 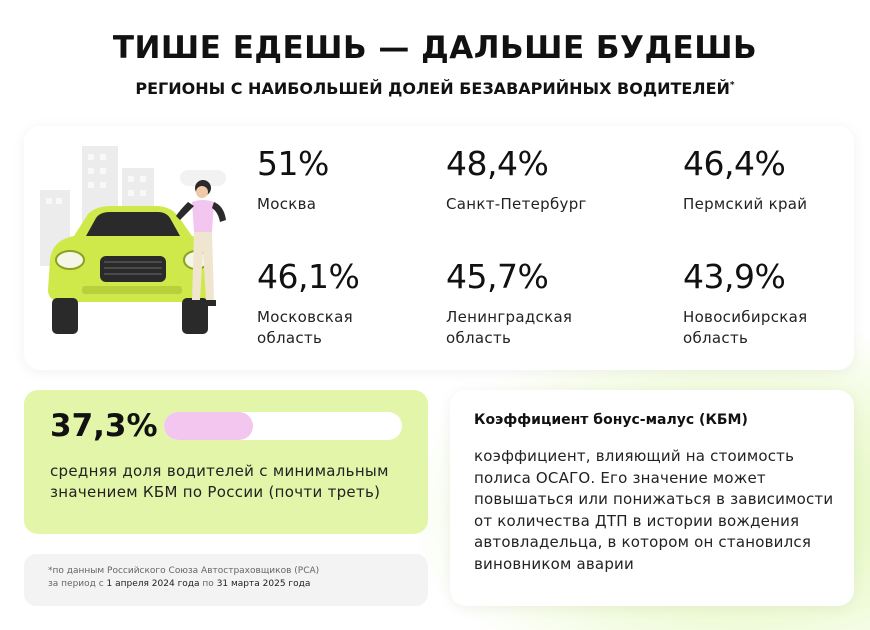 What do you see at coordinates (133, 240) in the screenshot?
I see `car-and-driver-illustration` at bounding box center [133, 240].